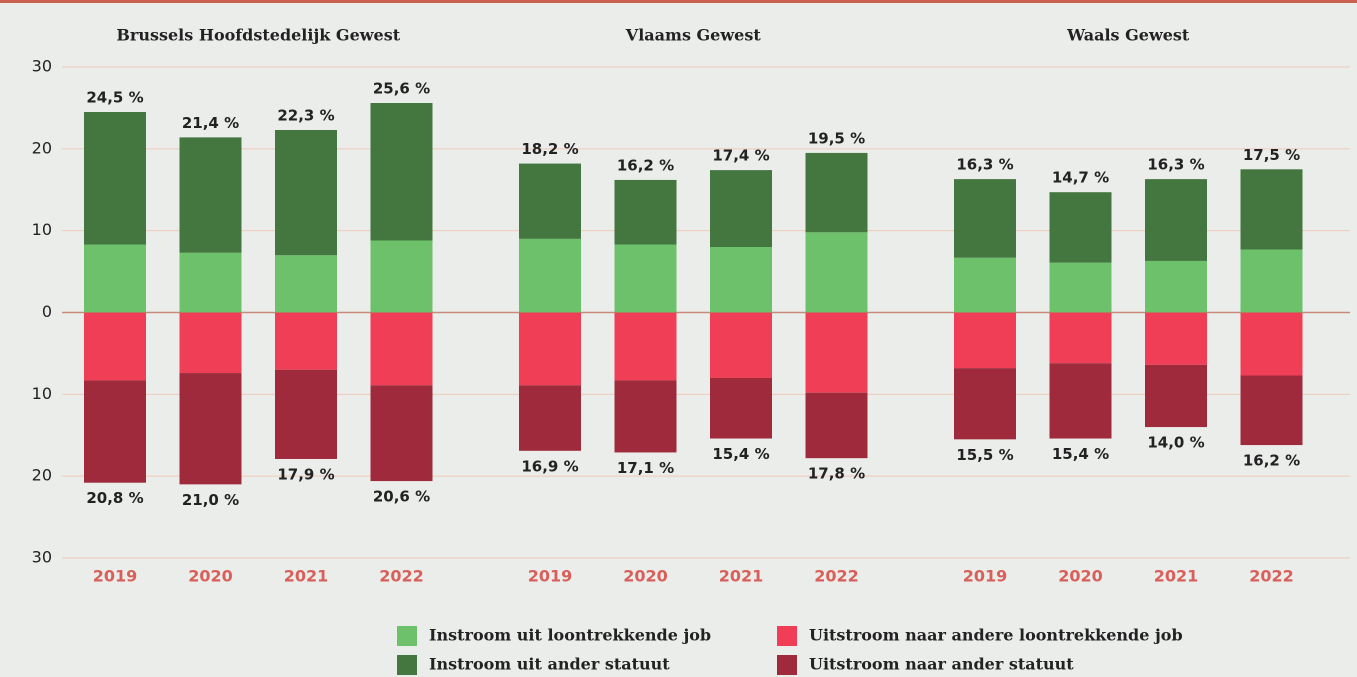 This screenshot has height=677, width=1357. I want to click on group-title: Waals Gewest, so click(1128, 35).